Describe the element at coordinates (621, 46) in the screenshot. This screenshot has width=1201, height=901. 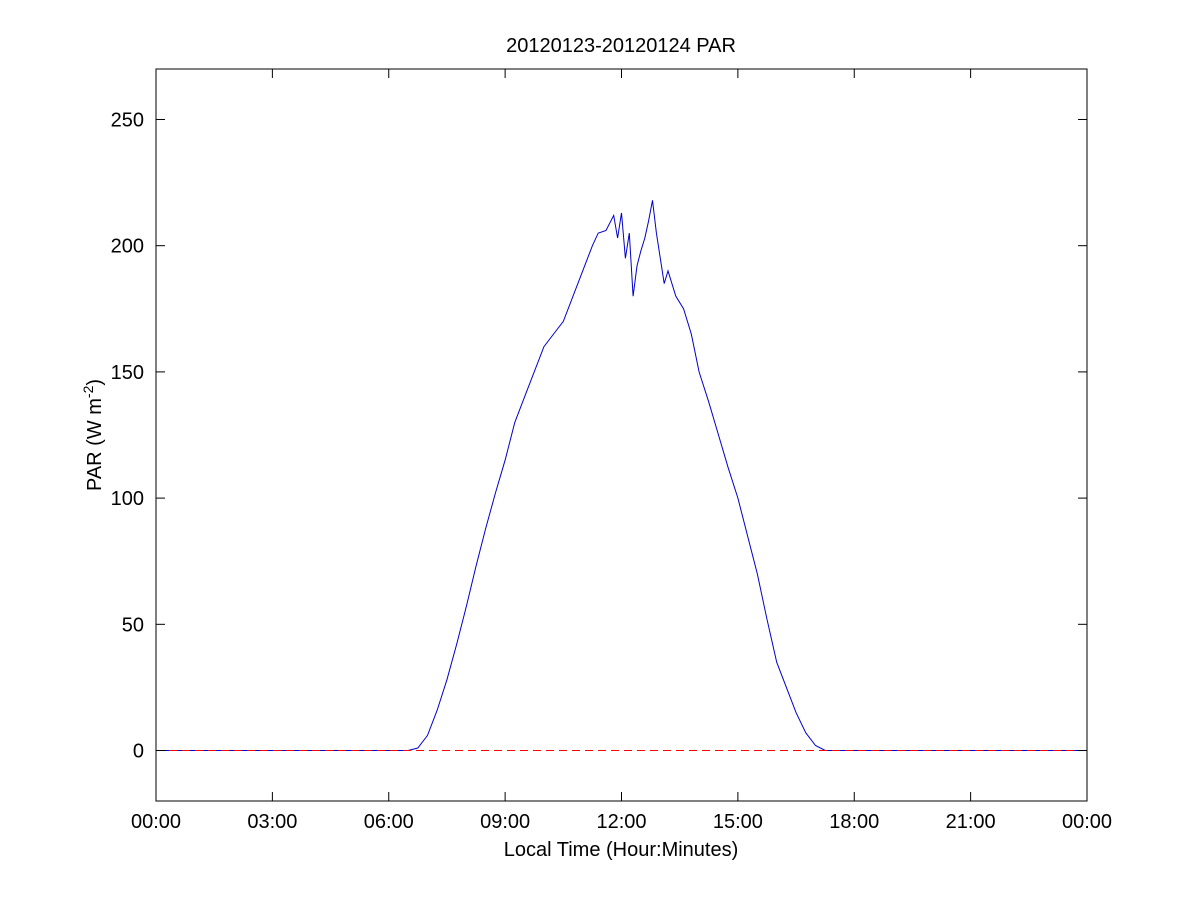
I see `chart-title: 20120123-20120124 PAR` at that location.